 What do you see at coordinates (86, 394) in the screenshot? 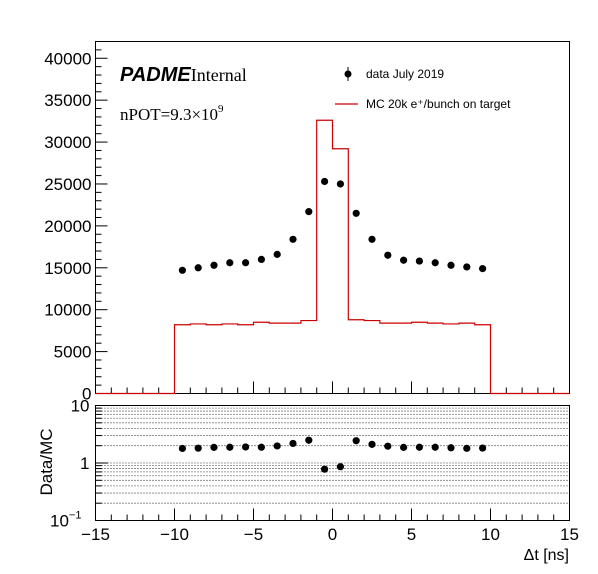
I see `y-tick-label: 0` at bounding box center [86, 394].